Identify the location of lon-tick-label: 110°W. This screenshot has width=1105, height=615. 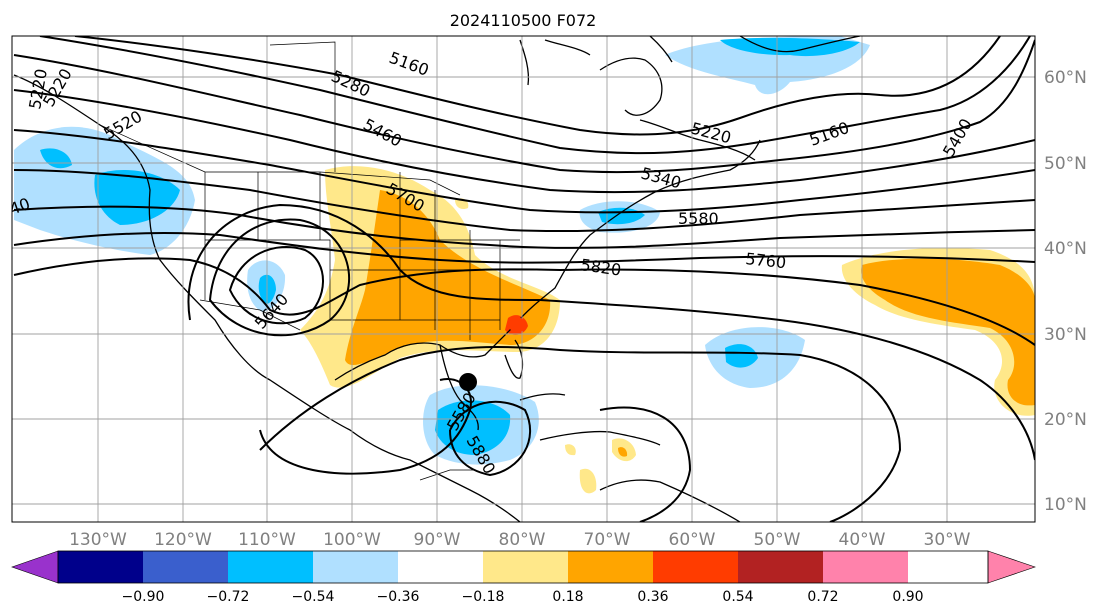
(267, 540).